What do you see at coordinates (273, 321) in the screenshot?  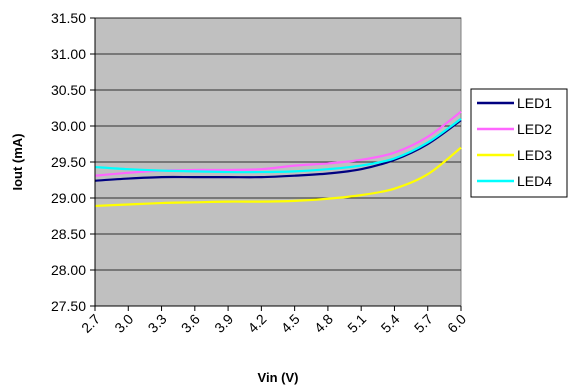 I see `x-axis-ticks: 2.7 3.0 3.3 3.6 3.9 4.2 4.5 4.8 5.1 5.4 5.7 6.0` at bounding box center [273, 321].